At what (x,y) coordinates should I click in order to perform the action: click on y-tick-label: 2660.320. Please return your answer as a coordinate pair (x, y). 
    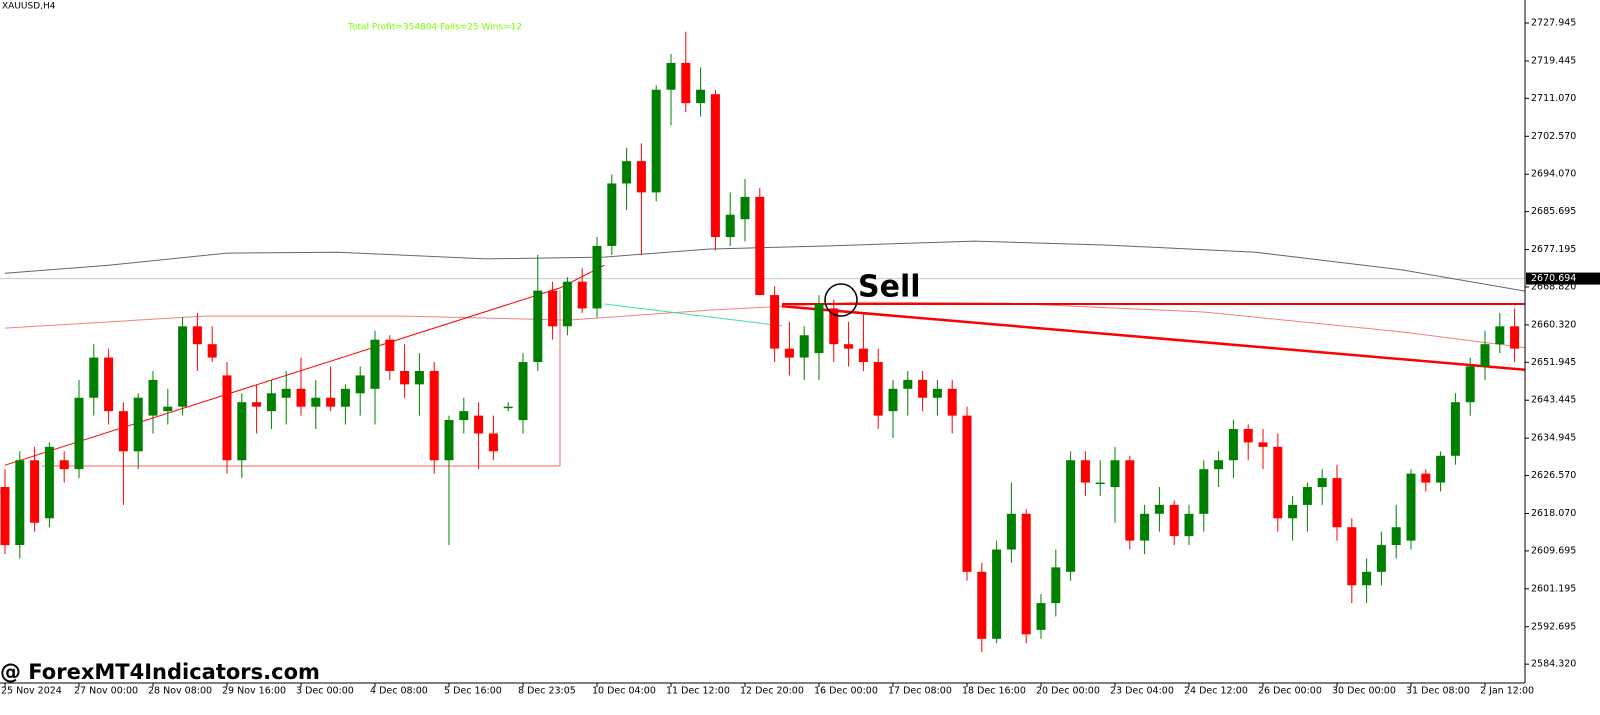
    Looking at the image, I should click on (1553, 324).